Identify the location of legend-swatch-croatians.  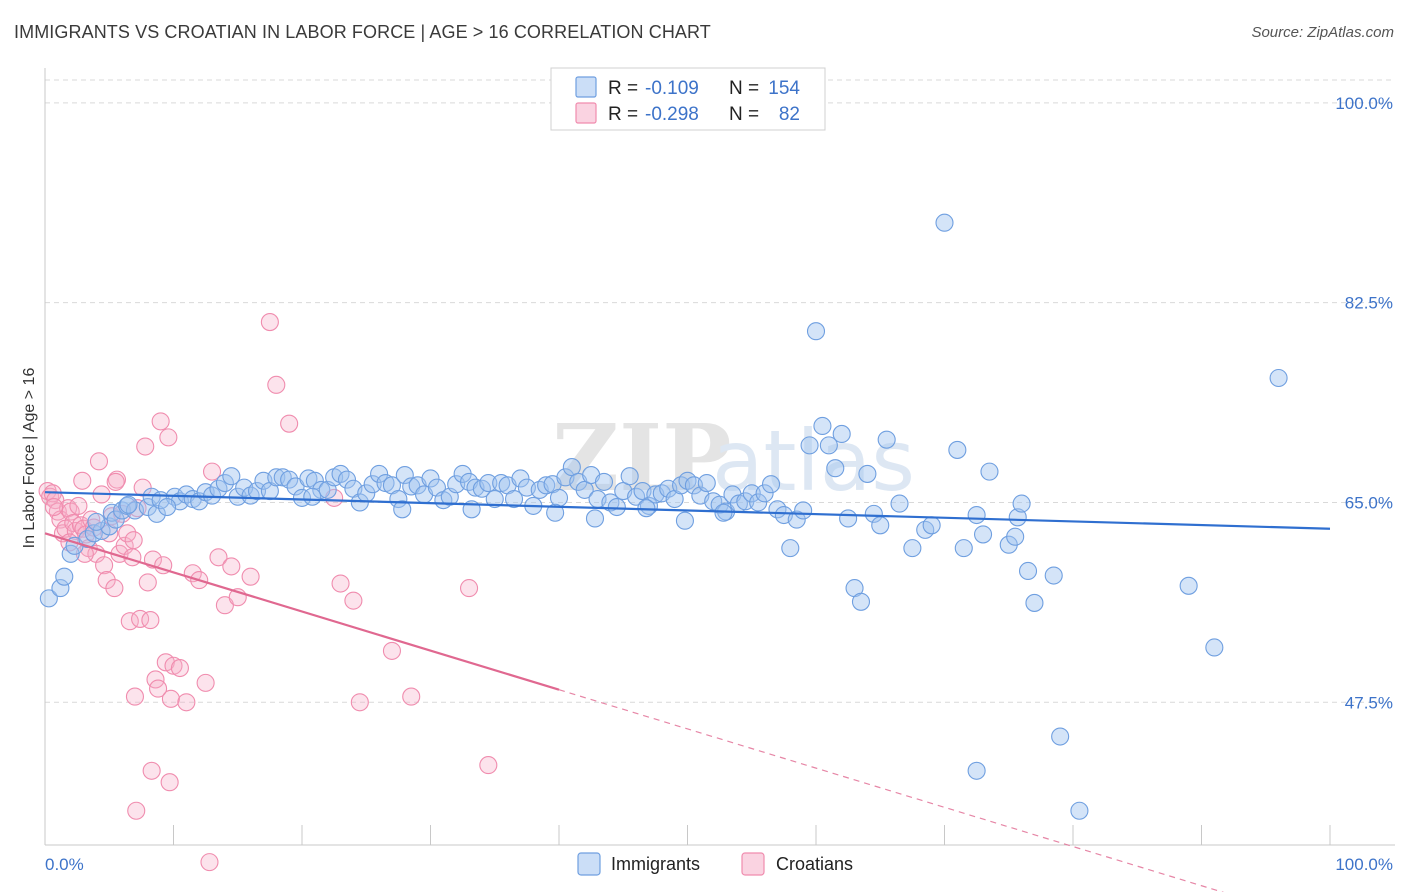
(586, 113).